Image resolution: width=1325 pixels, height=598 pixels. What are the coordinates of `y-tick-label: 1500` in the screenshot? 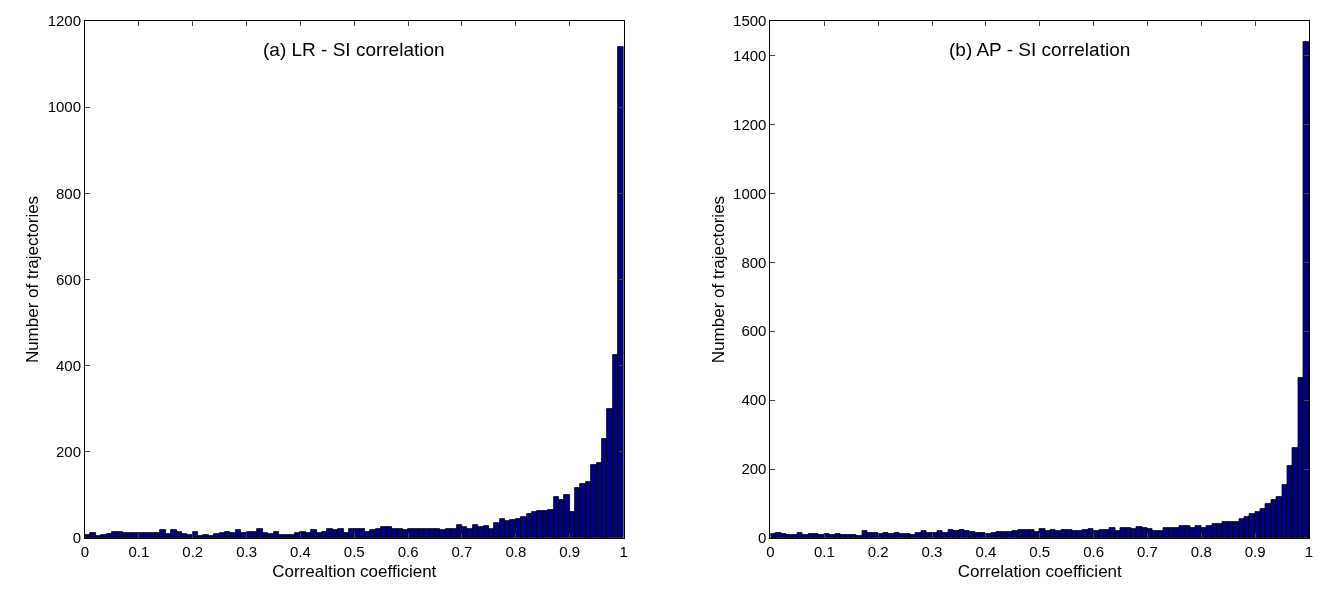 It's located at (750, 21).